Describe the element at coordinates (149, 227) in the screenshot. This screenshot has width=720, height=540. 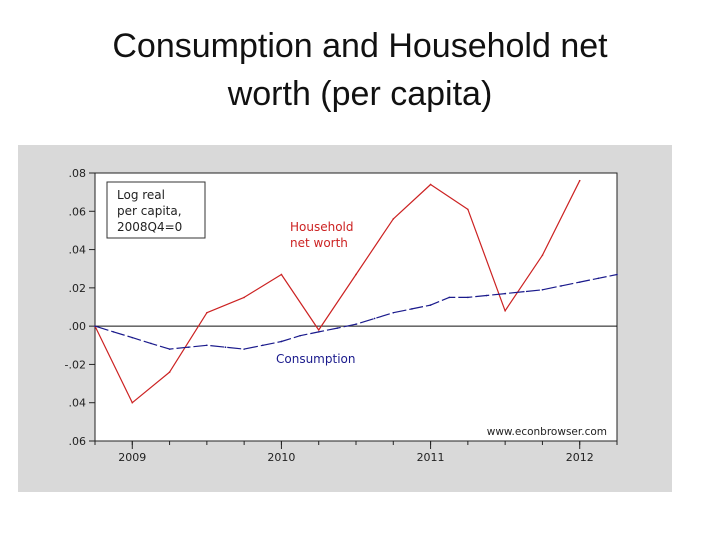
I see `legend-box-line-3: 2008Q4=0` at that location.